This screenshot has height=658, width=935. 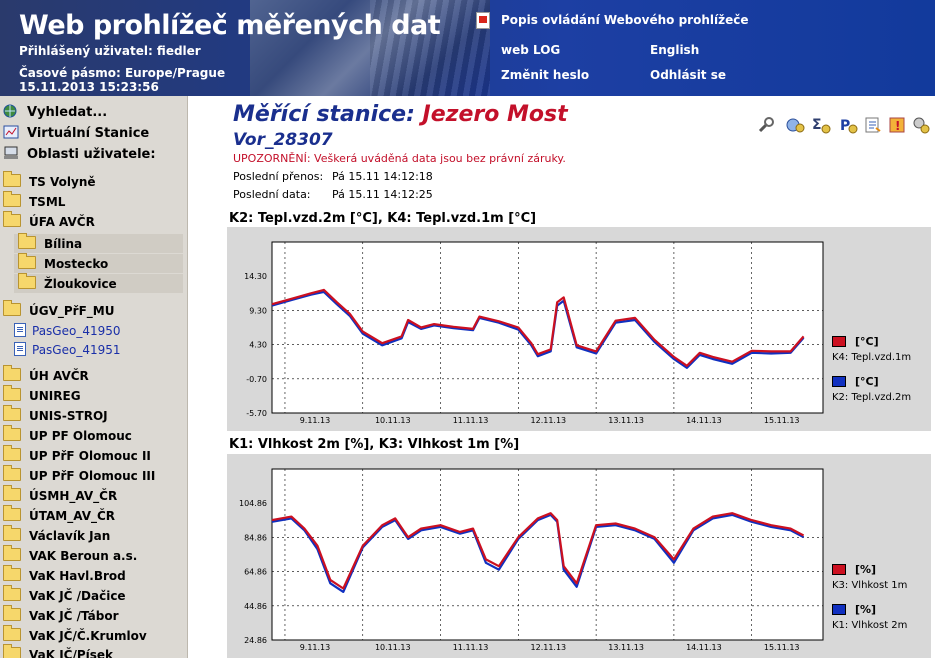 I want to click on sidebar-item-vak-jc-pisek: VaK JČ/Písek, so click(x=58, y=651).